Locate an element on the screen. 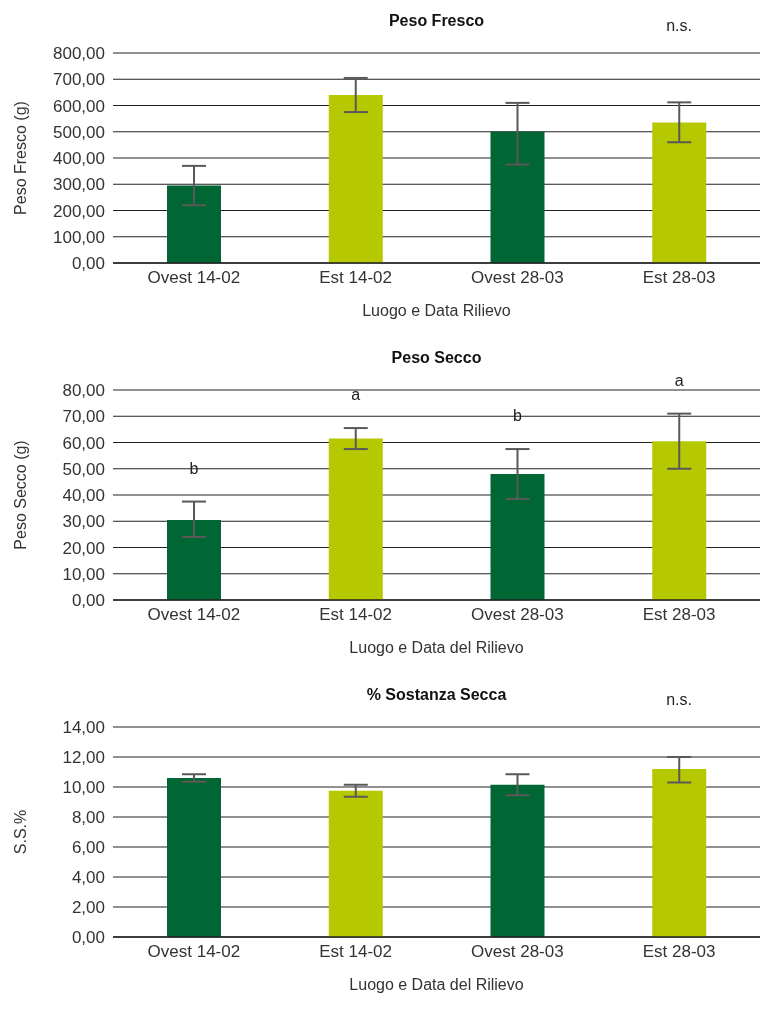  chart-title: Peso Fresco is located at coordinates (436, 20).